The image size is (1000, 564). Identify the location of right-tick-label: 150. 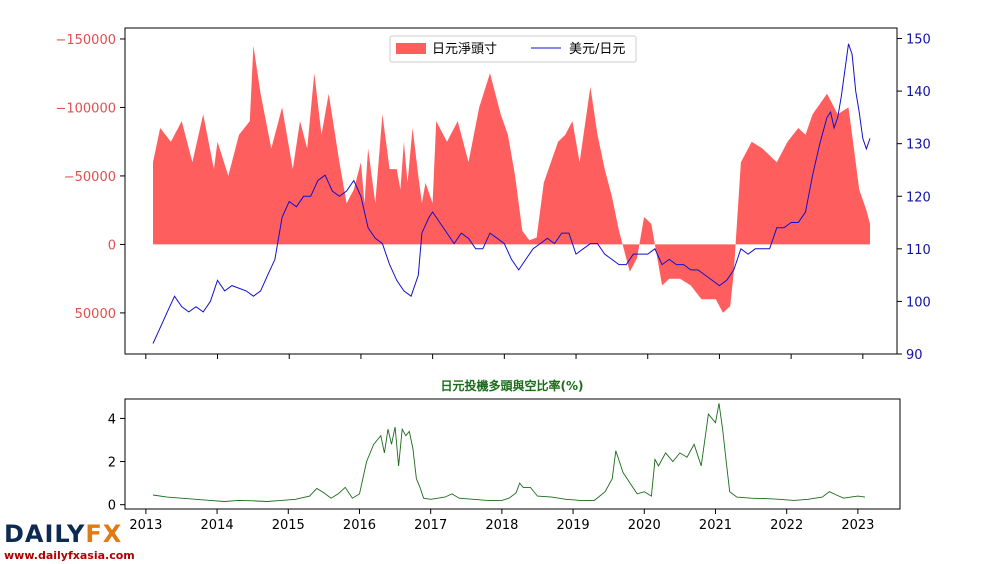
(918, 40).